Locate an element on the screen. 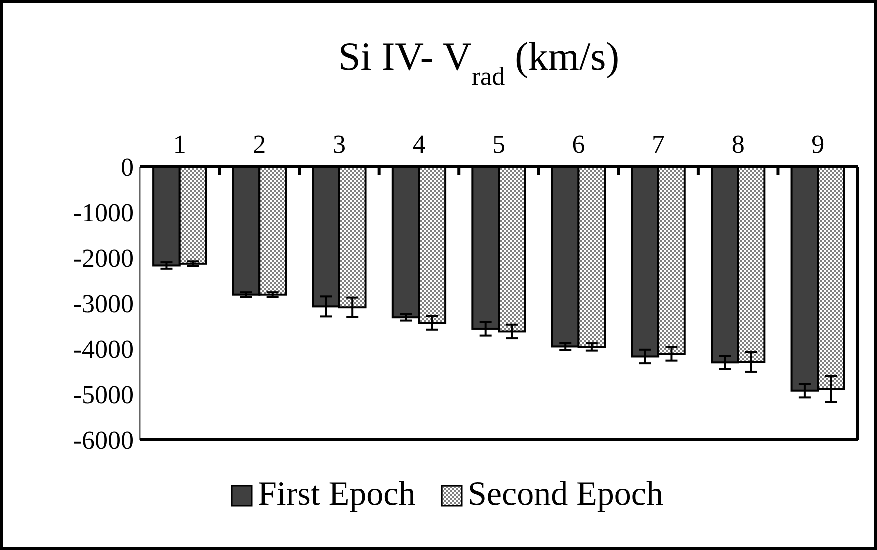 Image resolution: width=877 pixels, height=550 pixels. x-tick-label: 9 is located at coordinates (818, 144).